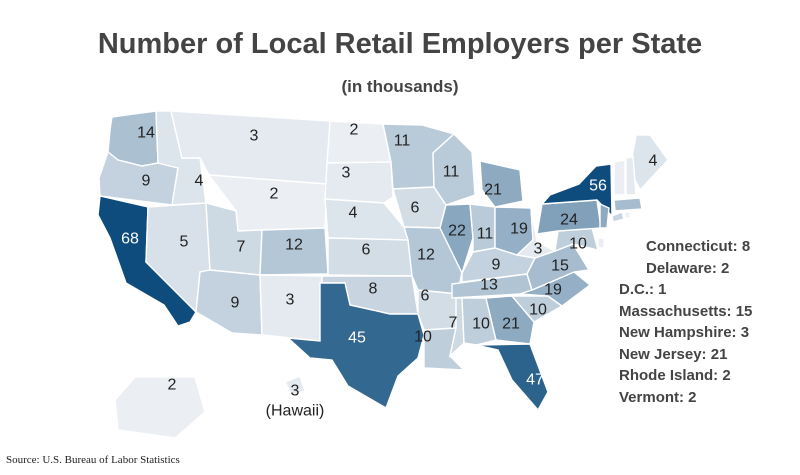 The width and height of the screenshot is (800, 475). What do you see at coordinates (496, 265) in the screenshot?
I see `state-value-kentucky: 9` at bounding box center [496, 265].